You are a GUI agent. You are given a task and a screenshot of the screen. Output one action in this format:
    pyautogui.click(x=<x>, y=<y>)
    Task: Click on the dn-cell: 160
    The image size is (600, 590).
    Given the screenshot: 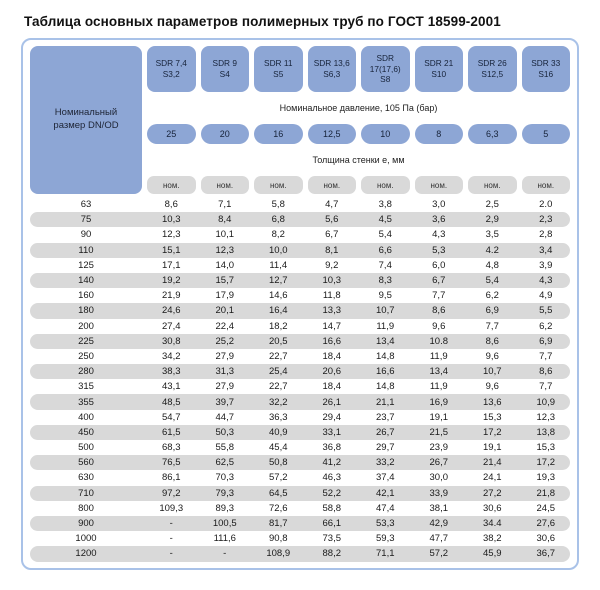 What is the action you would take?
    pyautogui.click(x=86, y=296)
    